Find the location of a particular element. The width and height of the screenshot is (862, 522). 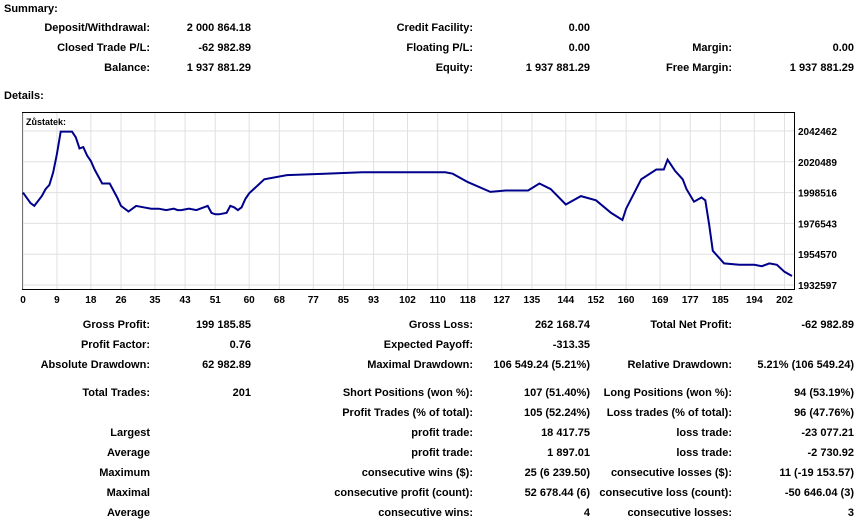

max-cons-wins-label: consecutive wins ($): is located at coordinates (417, 473).